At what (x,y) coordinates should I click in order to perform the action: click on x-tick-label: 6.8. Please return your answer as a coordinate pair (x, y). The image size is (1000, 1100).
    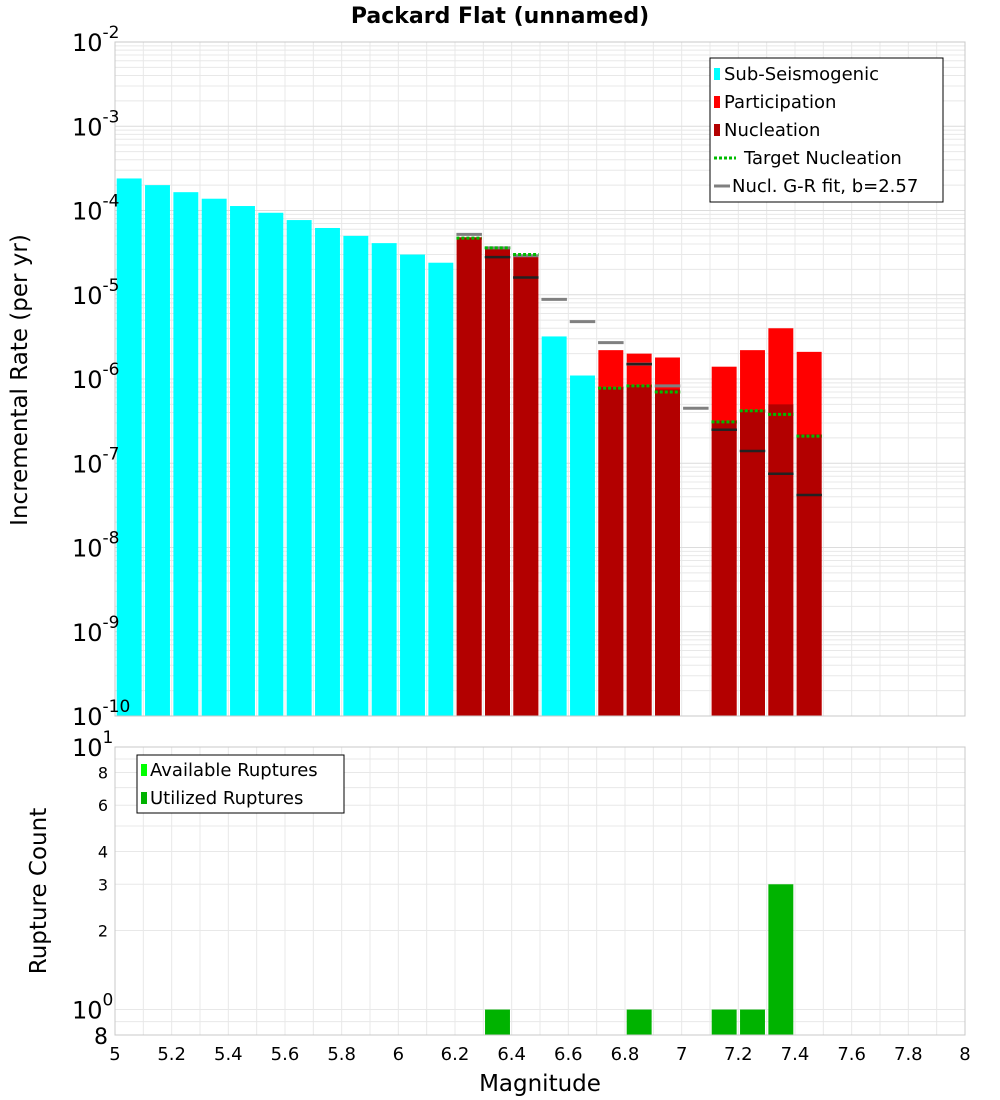
    Looking at the image, I should click on (625, 1054).